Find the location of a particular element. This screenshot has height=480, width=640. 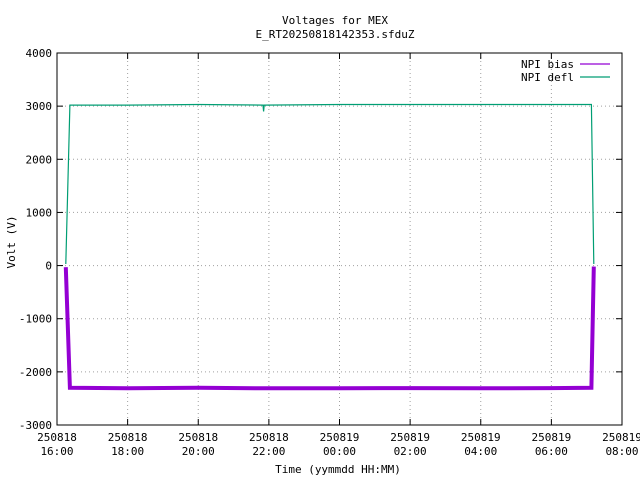

x-tick-label-time: 04:00 is located at coordinates (480, 451).